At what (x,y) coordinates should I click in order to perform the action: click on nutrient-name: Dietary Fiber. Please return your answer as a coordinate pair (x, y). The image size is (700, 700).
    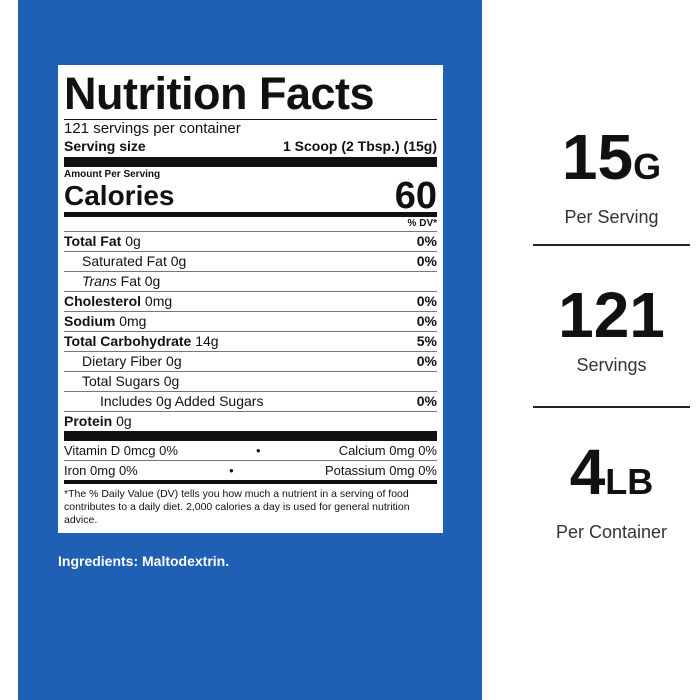
    Looking at the image, I should click on (122, 361).